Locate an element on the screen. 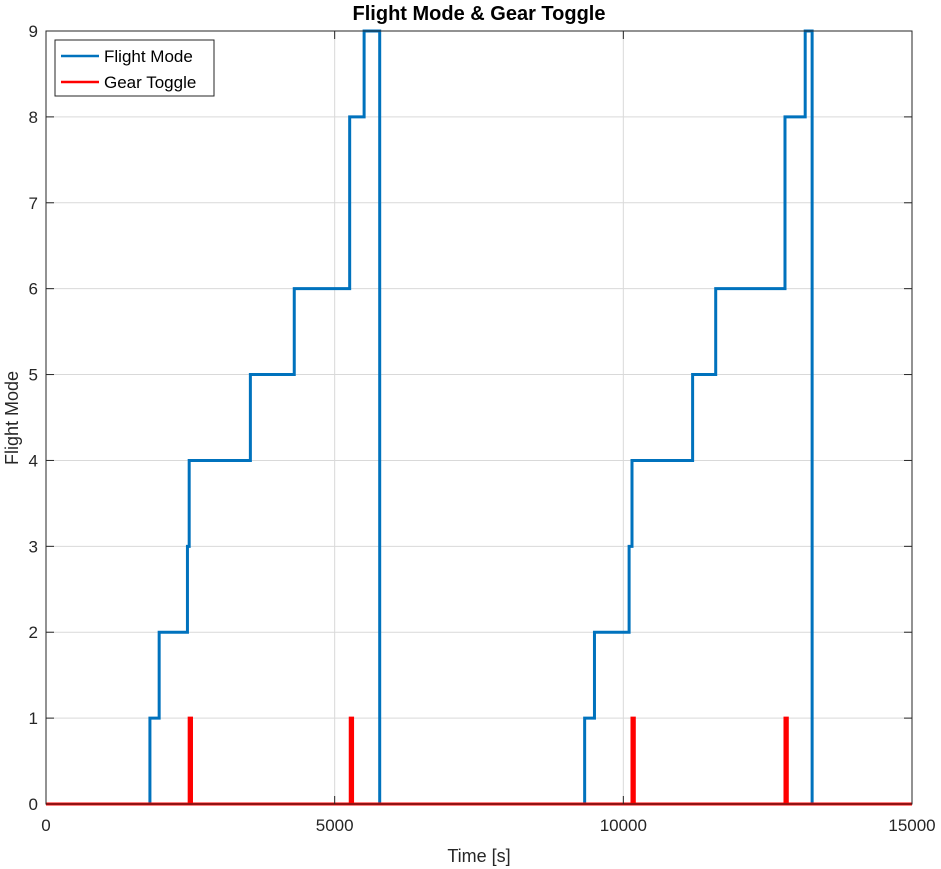 The image size is (941, 869). legend-label-gear-toggle: Gear Toggle is located at coordinates (150, 82).